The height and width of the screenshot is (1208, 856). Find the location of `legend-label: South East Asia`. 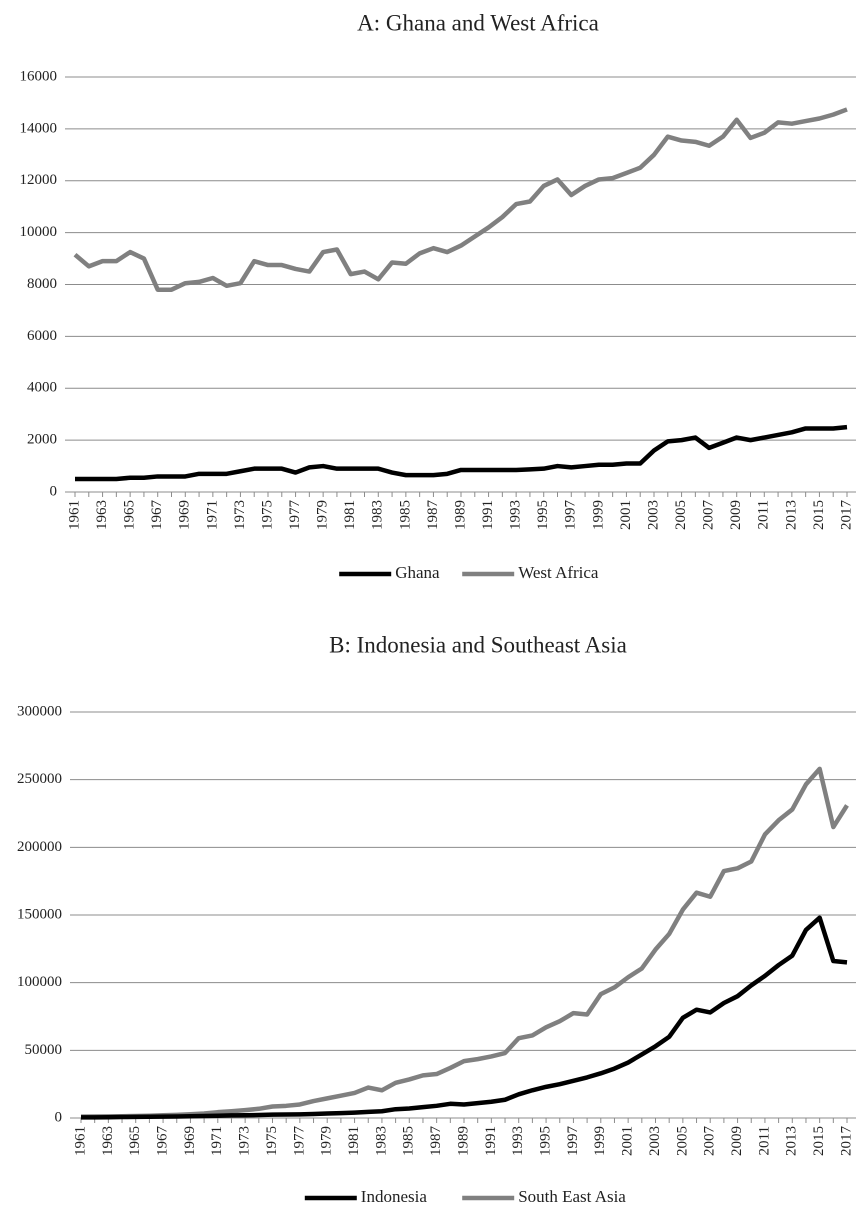

legend-label: South East Asia is located at coordinates (572, 1196).